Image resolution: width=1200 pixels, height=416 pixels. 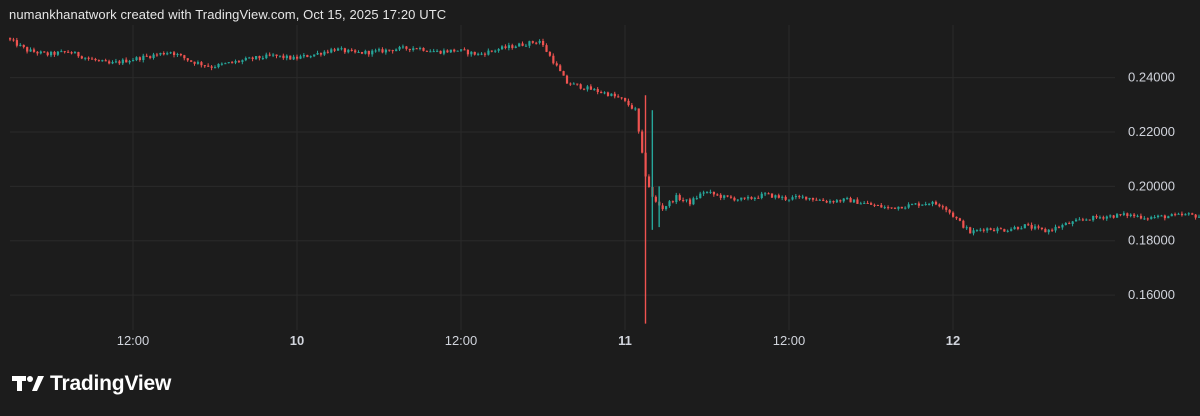 What do you see at coordinates (600, 388) in the screenshot?
I see `footer` at bounding box center [600, 388].